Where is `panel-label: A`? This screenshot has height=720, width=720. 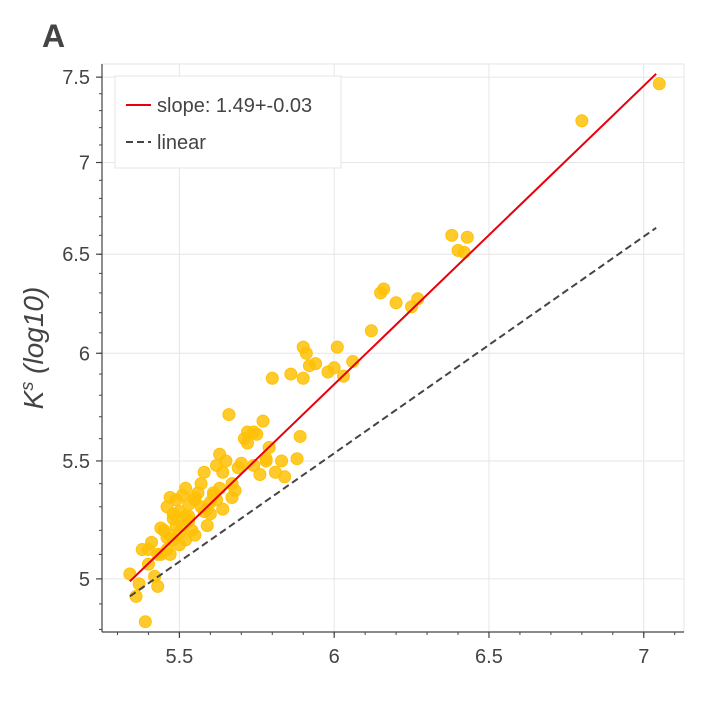 panel-label: A is located at coordinates (53, 36).